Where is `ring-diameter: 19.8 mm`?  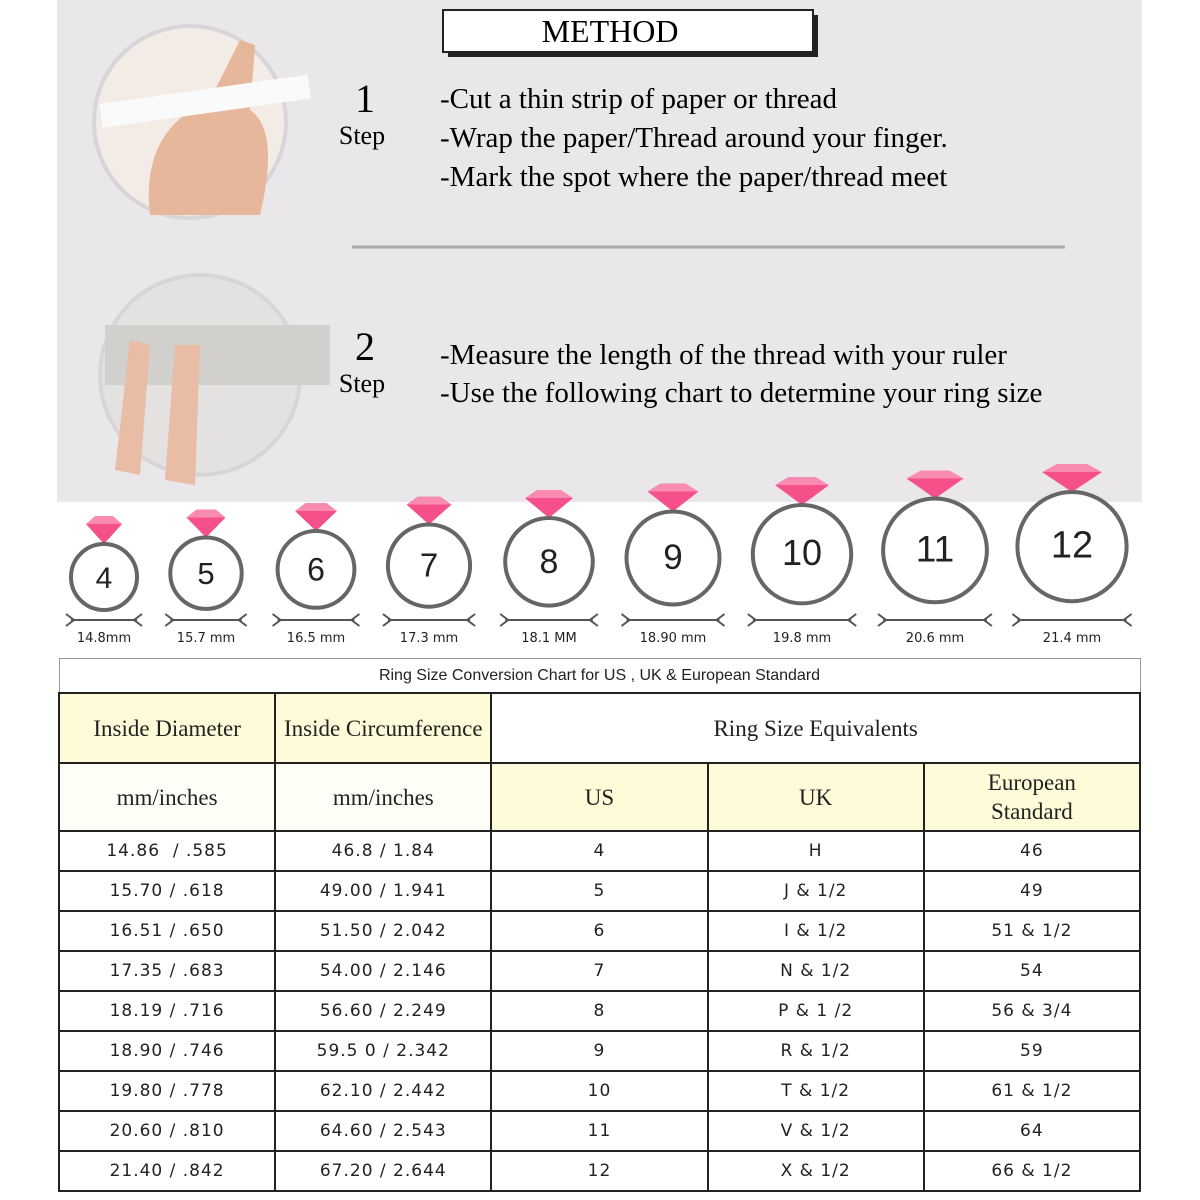
ring-diameter: 19.8 mm is located at coordinates (802, 638).